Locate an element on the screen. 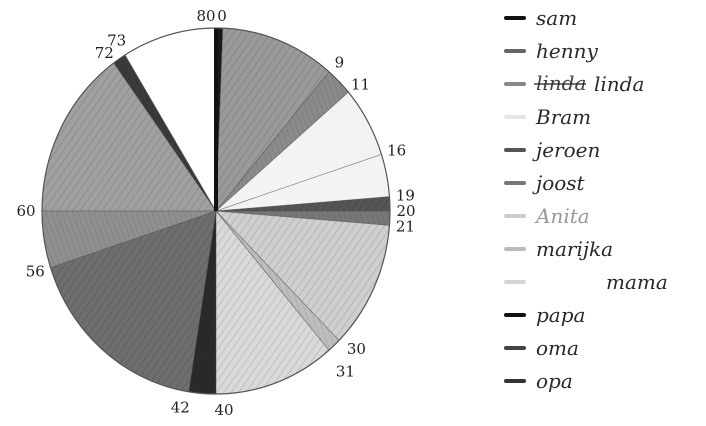  scale-tick-label: 72 is located at coordinates (104, 53).